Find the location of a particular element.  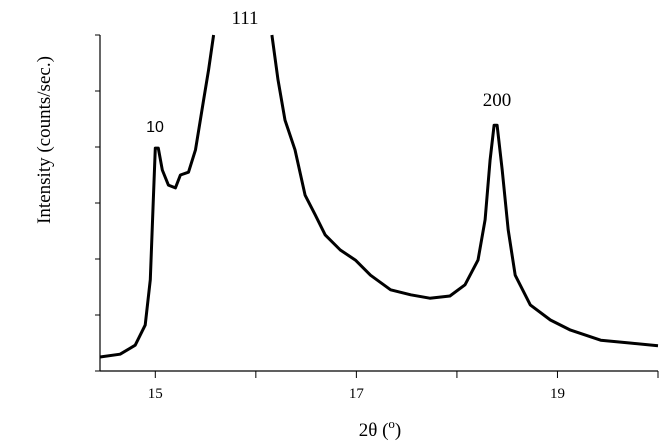

y-axis-label: Intensity (counts/sec.) is located at coordinates (44, 140).